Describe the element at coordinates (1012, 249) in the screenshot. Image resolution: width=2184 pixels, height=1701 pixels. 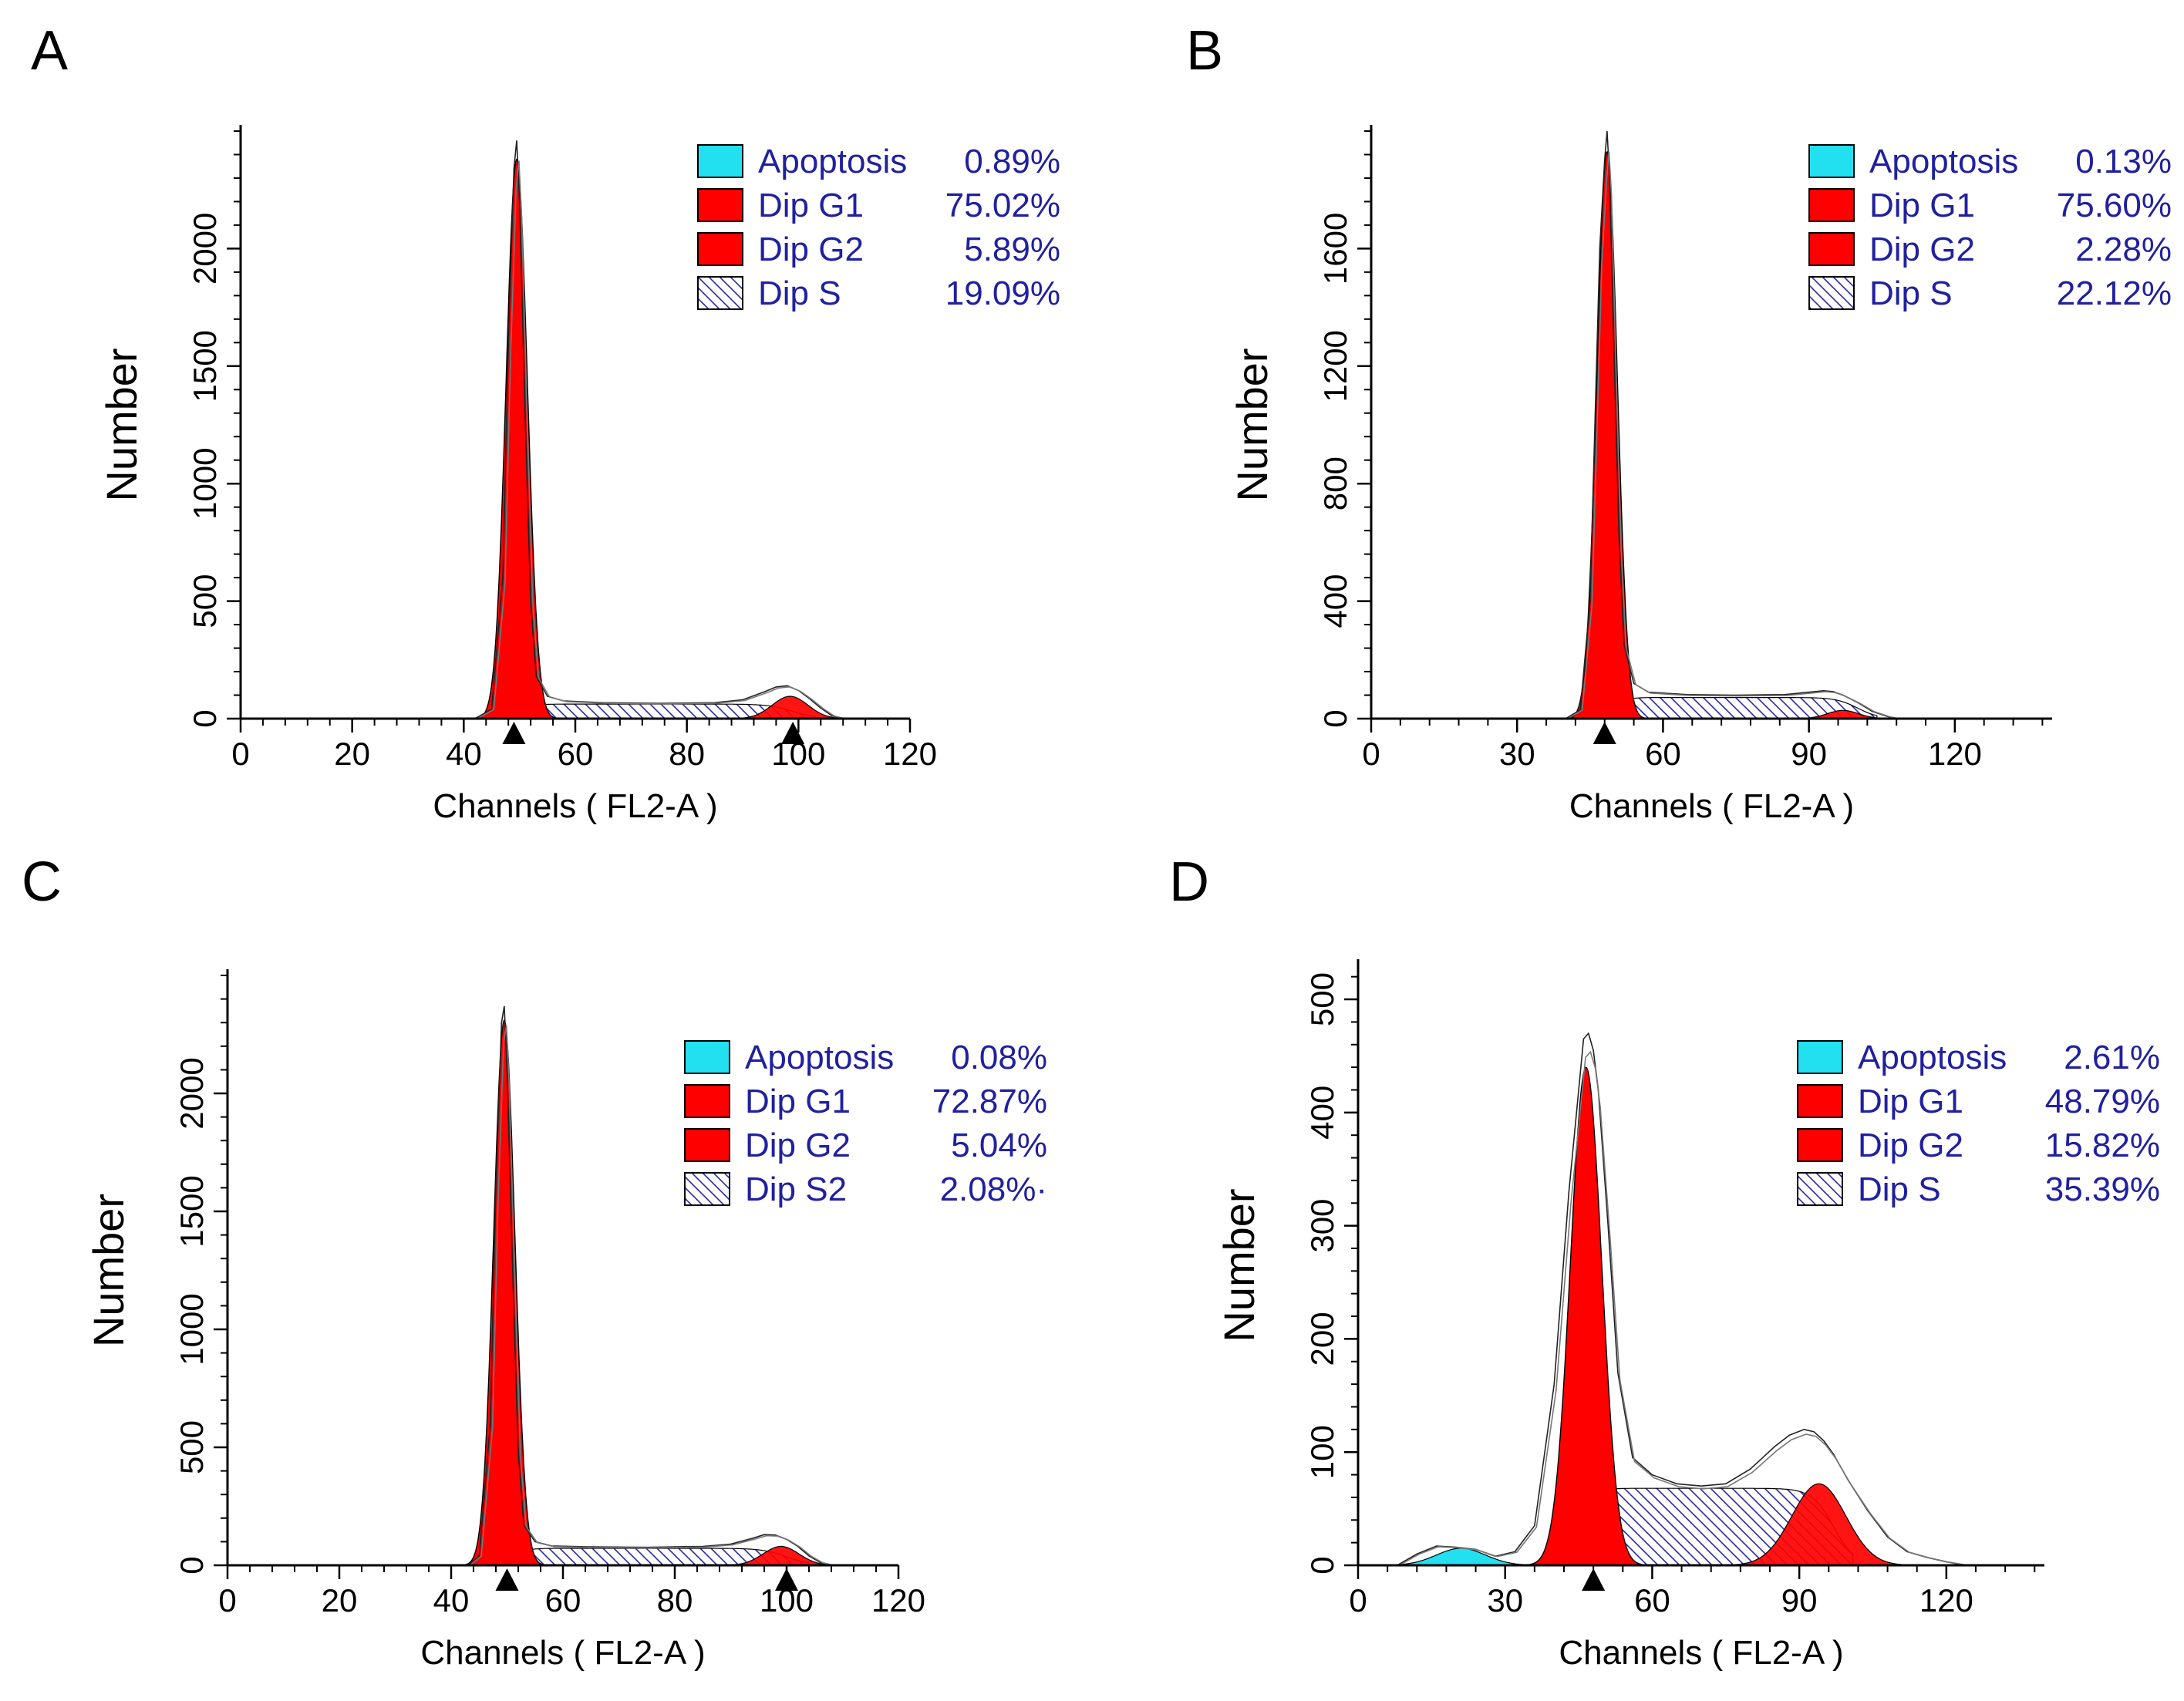
I see `legend-value: 5.89%` at that location.